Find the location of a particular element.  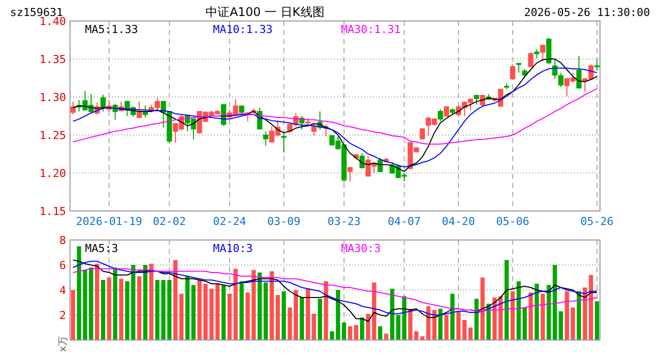

text: MA30:1.31 is located at coordinates (371, 29).